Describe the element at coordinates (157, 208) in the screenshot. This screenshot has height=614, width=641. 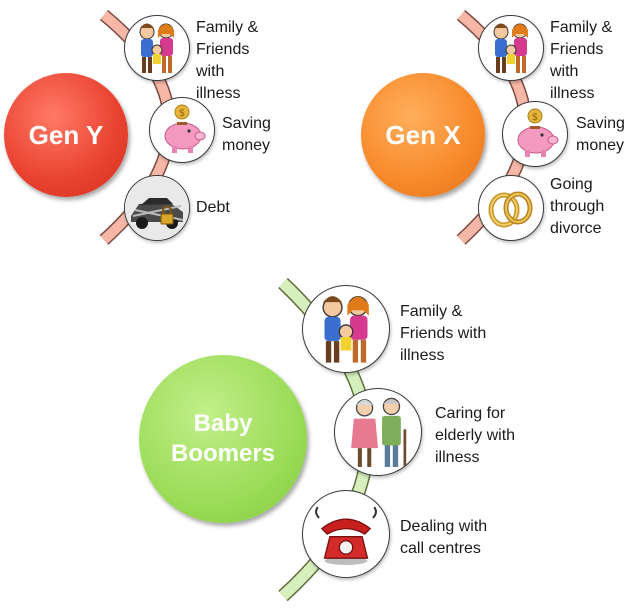
I see `gen-y-locked-car-icon` at that location.